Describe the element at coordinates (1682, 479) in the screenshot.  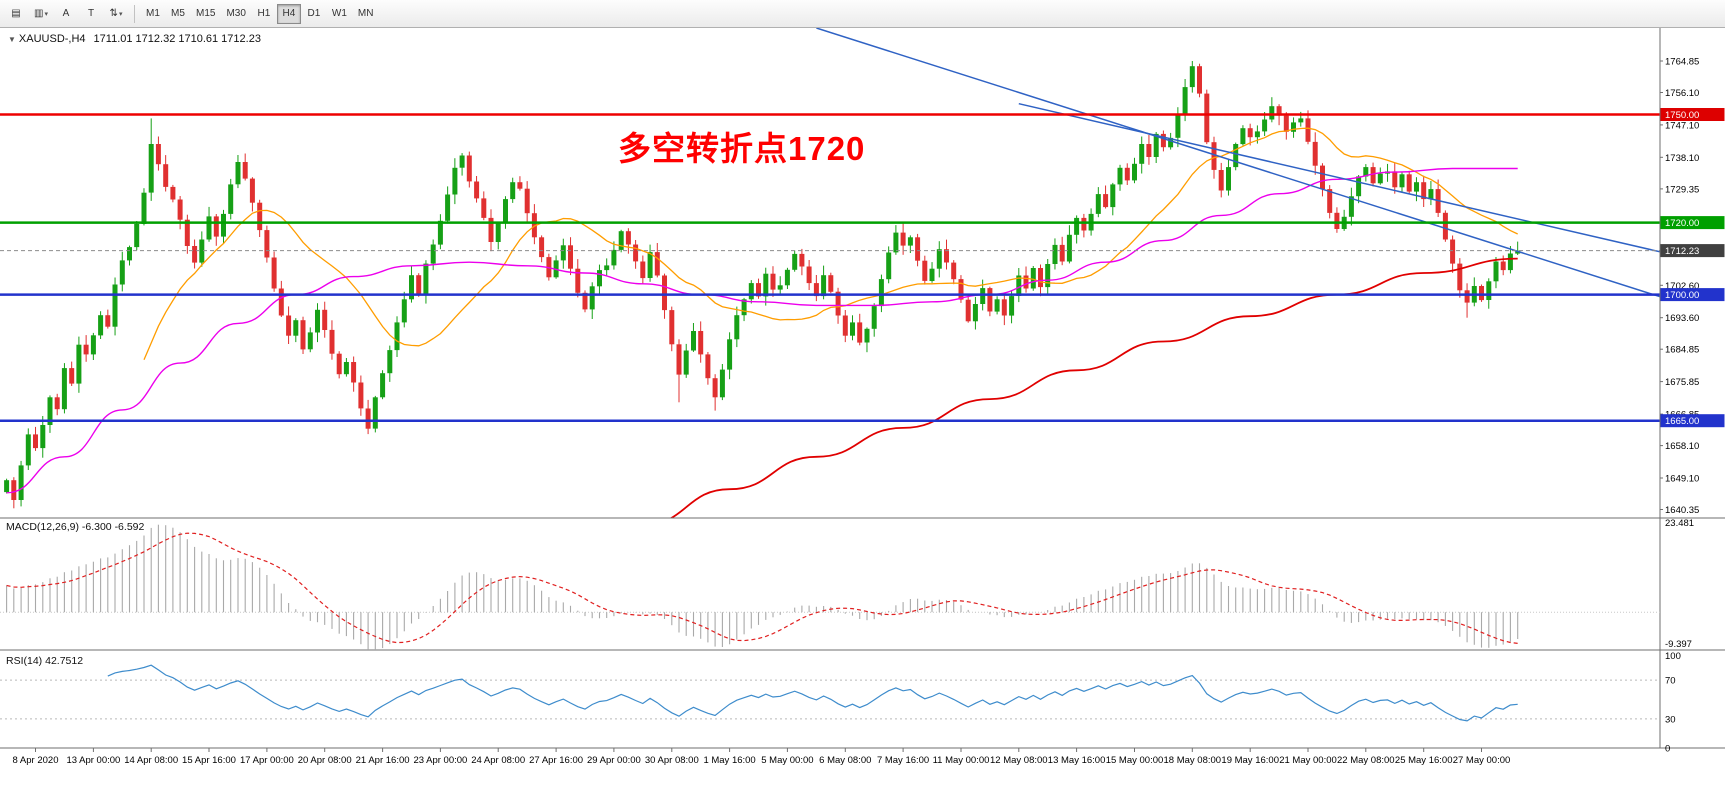
I see `price-tick-label: 1649.10` at that location.